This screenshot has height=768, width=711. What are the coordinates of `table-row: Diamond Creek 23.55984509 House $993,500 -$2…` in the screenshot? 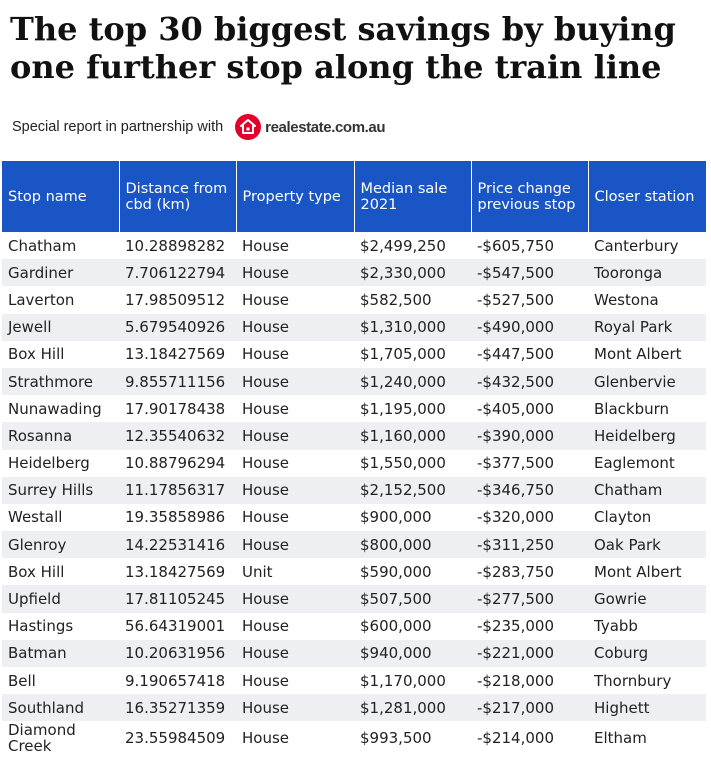 It's located at (354, 738).